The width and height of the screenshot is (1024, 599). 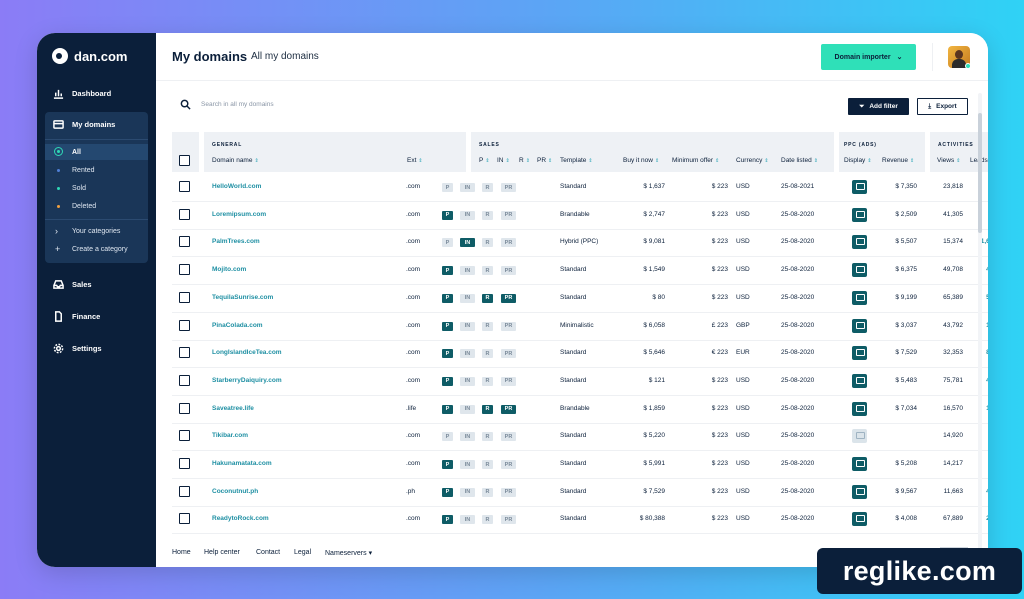 I want to click on footer-link-help: Help center, so click(x=222, y=552).